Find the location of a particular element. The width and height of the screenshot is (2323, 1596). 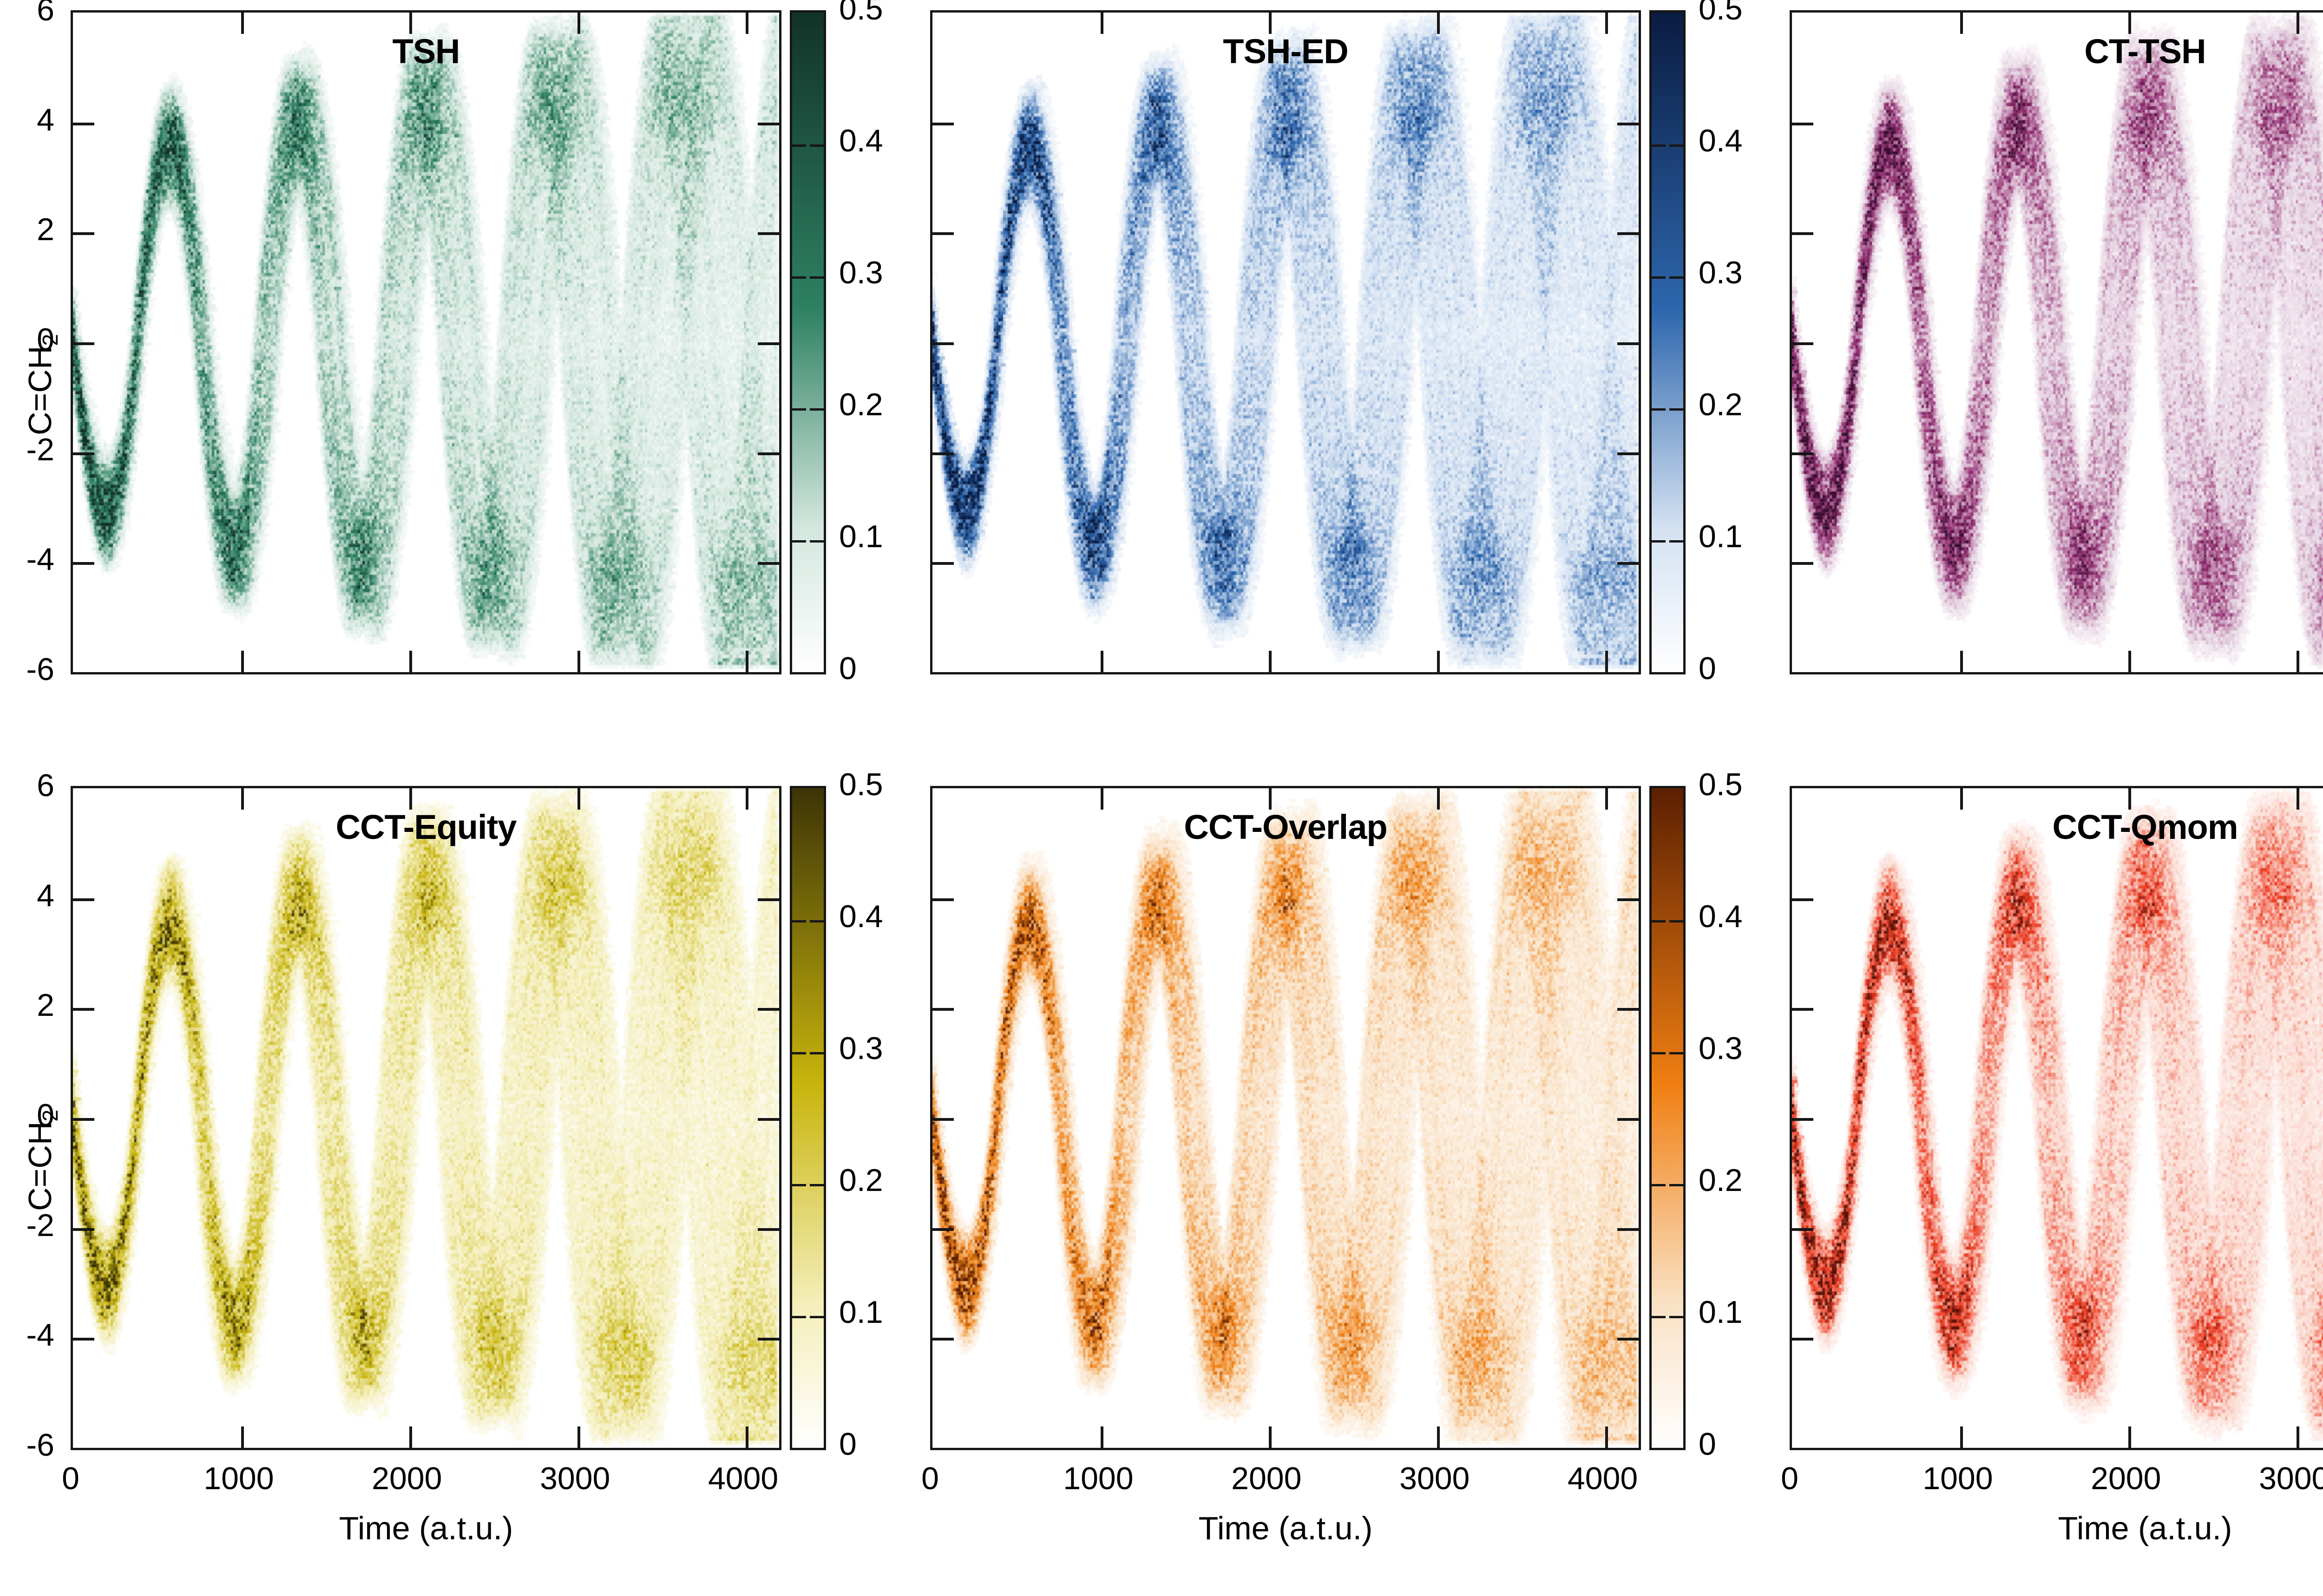

y-tick-label: 0 is located at coordinates (45, 339).